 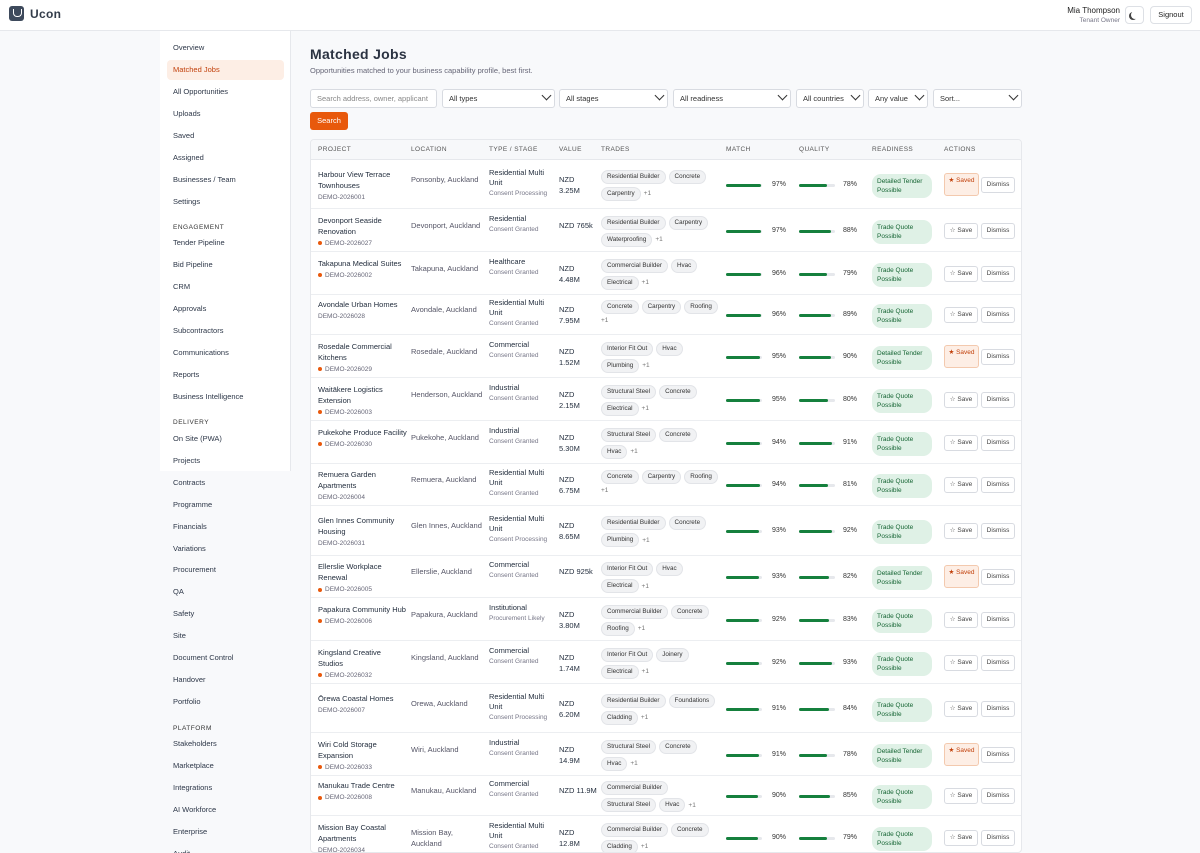 I want to click on signout-button: Signout, so click(x=1171, y=15).